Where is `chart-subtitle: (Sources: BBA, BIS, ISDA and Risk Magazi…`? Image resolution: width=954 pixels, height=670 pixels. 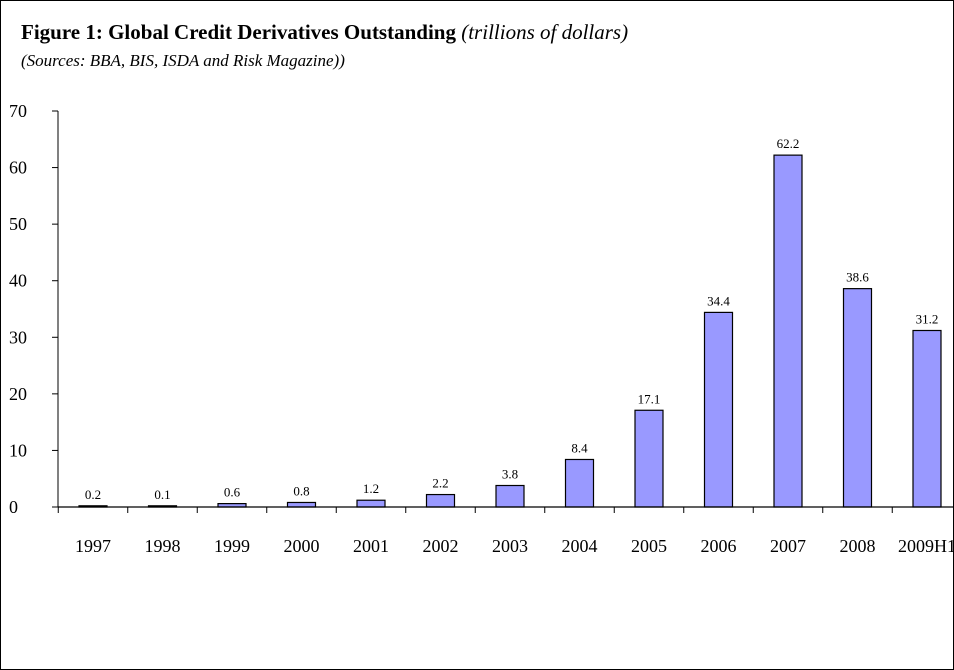
chart-subtitle: (Sources: BBA, BIS, ISDA and Risk Magazi… is located at coordinates (183, 60).